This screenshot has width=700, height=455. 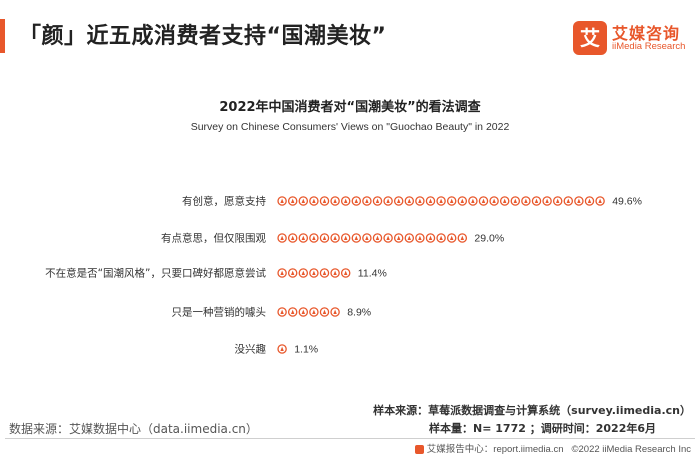 What do you see at coordinates (306, 350) in the screenshot?
I see `data-label: 1.1%` at bounding box center [306, 350].